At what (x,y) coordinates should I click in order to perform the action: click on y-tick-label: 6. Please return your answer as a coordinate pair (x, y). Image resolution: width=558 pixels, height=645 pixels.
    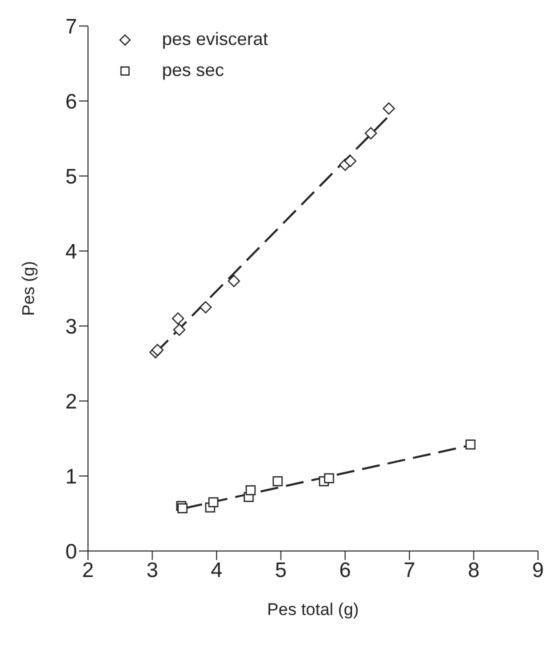
    Looking at the image, I should click on (71, 102).